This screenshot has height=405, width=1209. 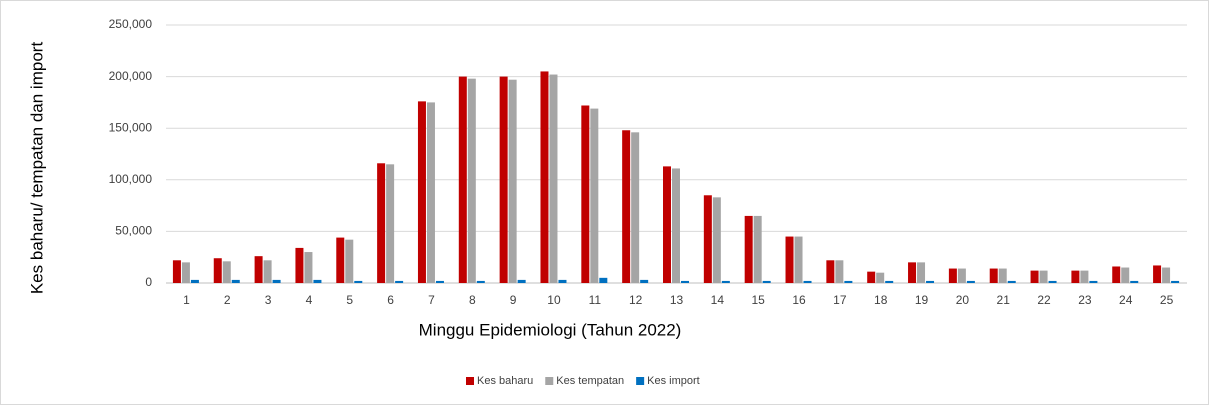 What do you see at coordinates (390, 300) in the screenshot?
I see `x-tick-label: 6` at bounding box center [390, 300].